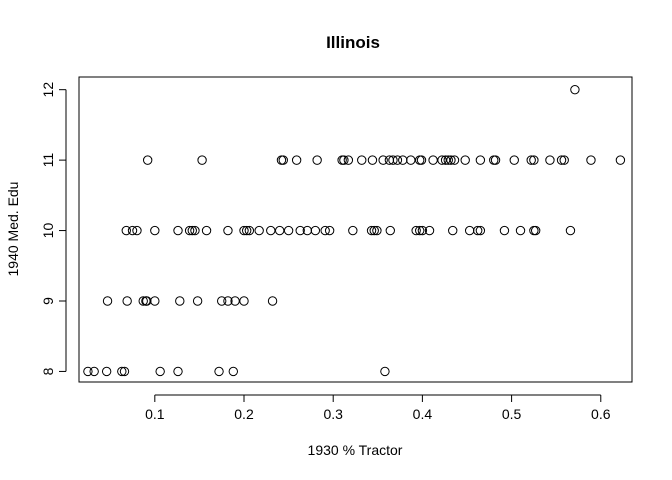 Image resolution: width=672 pixels, height=480 pixels. What do you see at coordinates (378, 408) in the screenshot?
I see `x-axis: 0.1 0.2 0.3 0.4 0.5 0.6` at bounding box center [378, 408].